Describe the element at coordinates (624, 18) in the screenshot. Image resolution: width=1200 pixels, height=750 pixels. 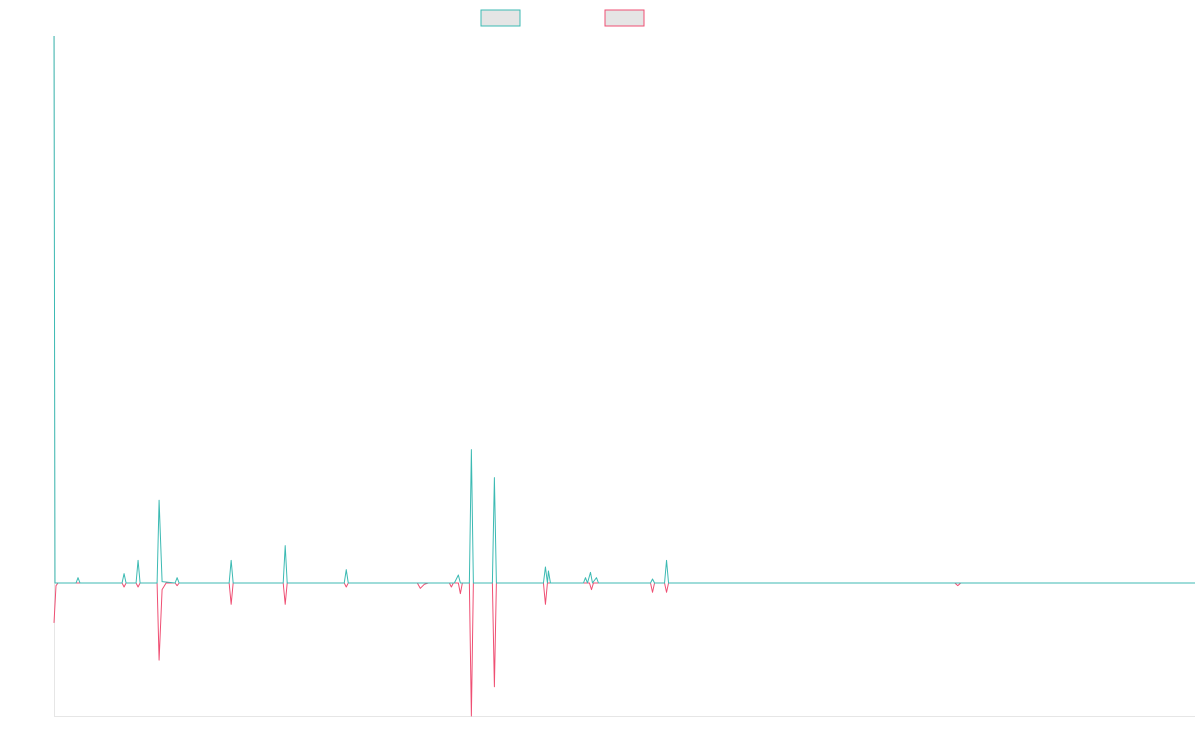
I see `legend-swatch-series-b` at that location.